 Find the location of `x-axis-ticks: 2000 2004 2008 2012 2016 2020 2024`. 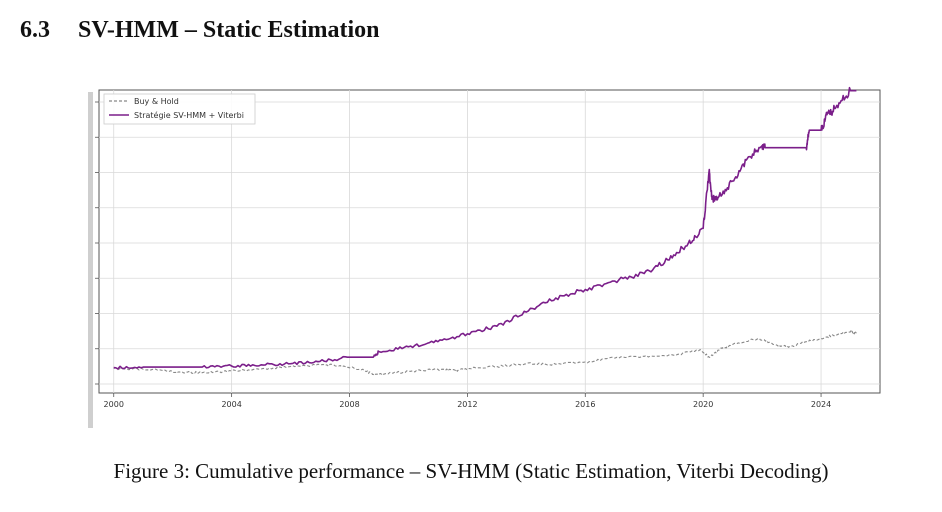

x-axis-ticks: 2000 2004 2008 2012 2016 2020 2024 is located at coordinates (467, 401).